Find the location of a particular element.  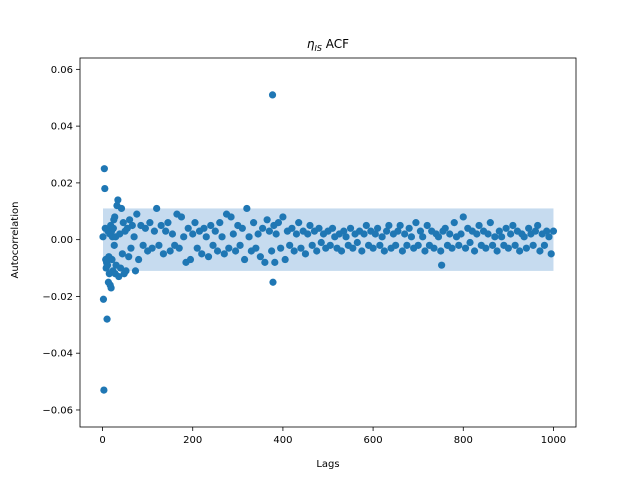

y-tick-label: −0.04 is located at coordinates (57, 354).